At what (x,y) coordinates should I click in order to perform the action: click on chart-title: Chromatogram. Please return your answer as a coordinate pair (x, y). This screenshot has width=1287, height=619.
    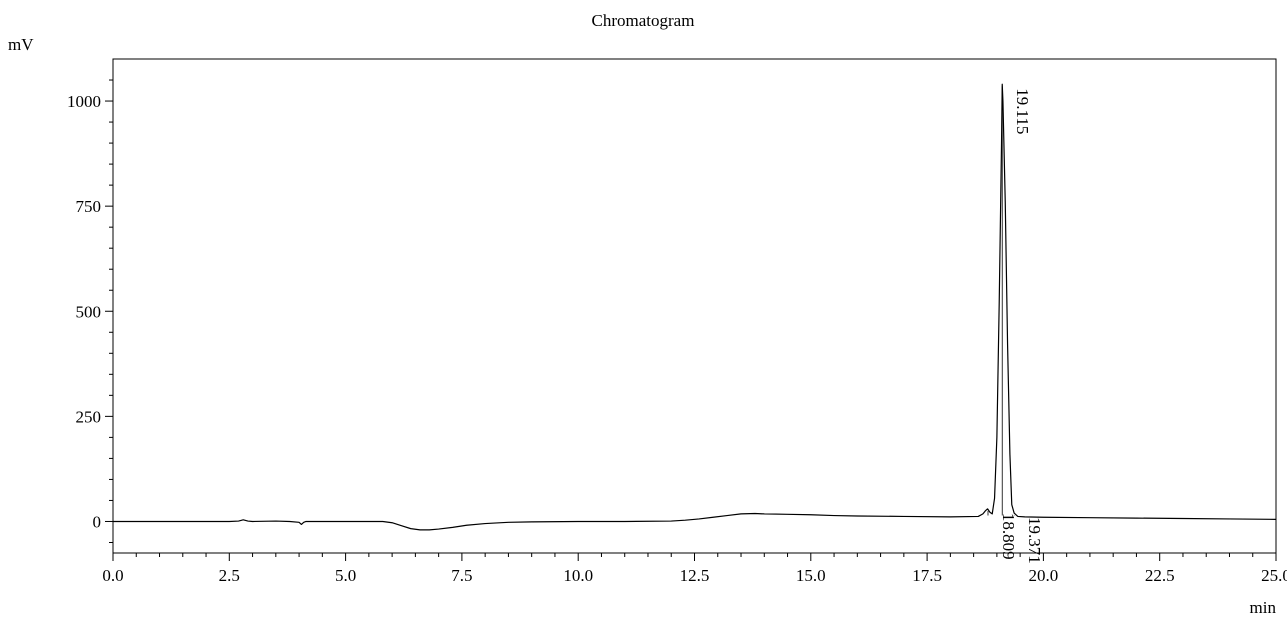
    Looking at the image, I should click on (643, 20).